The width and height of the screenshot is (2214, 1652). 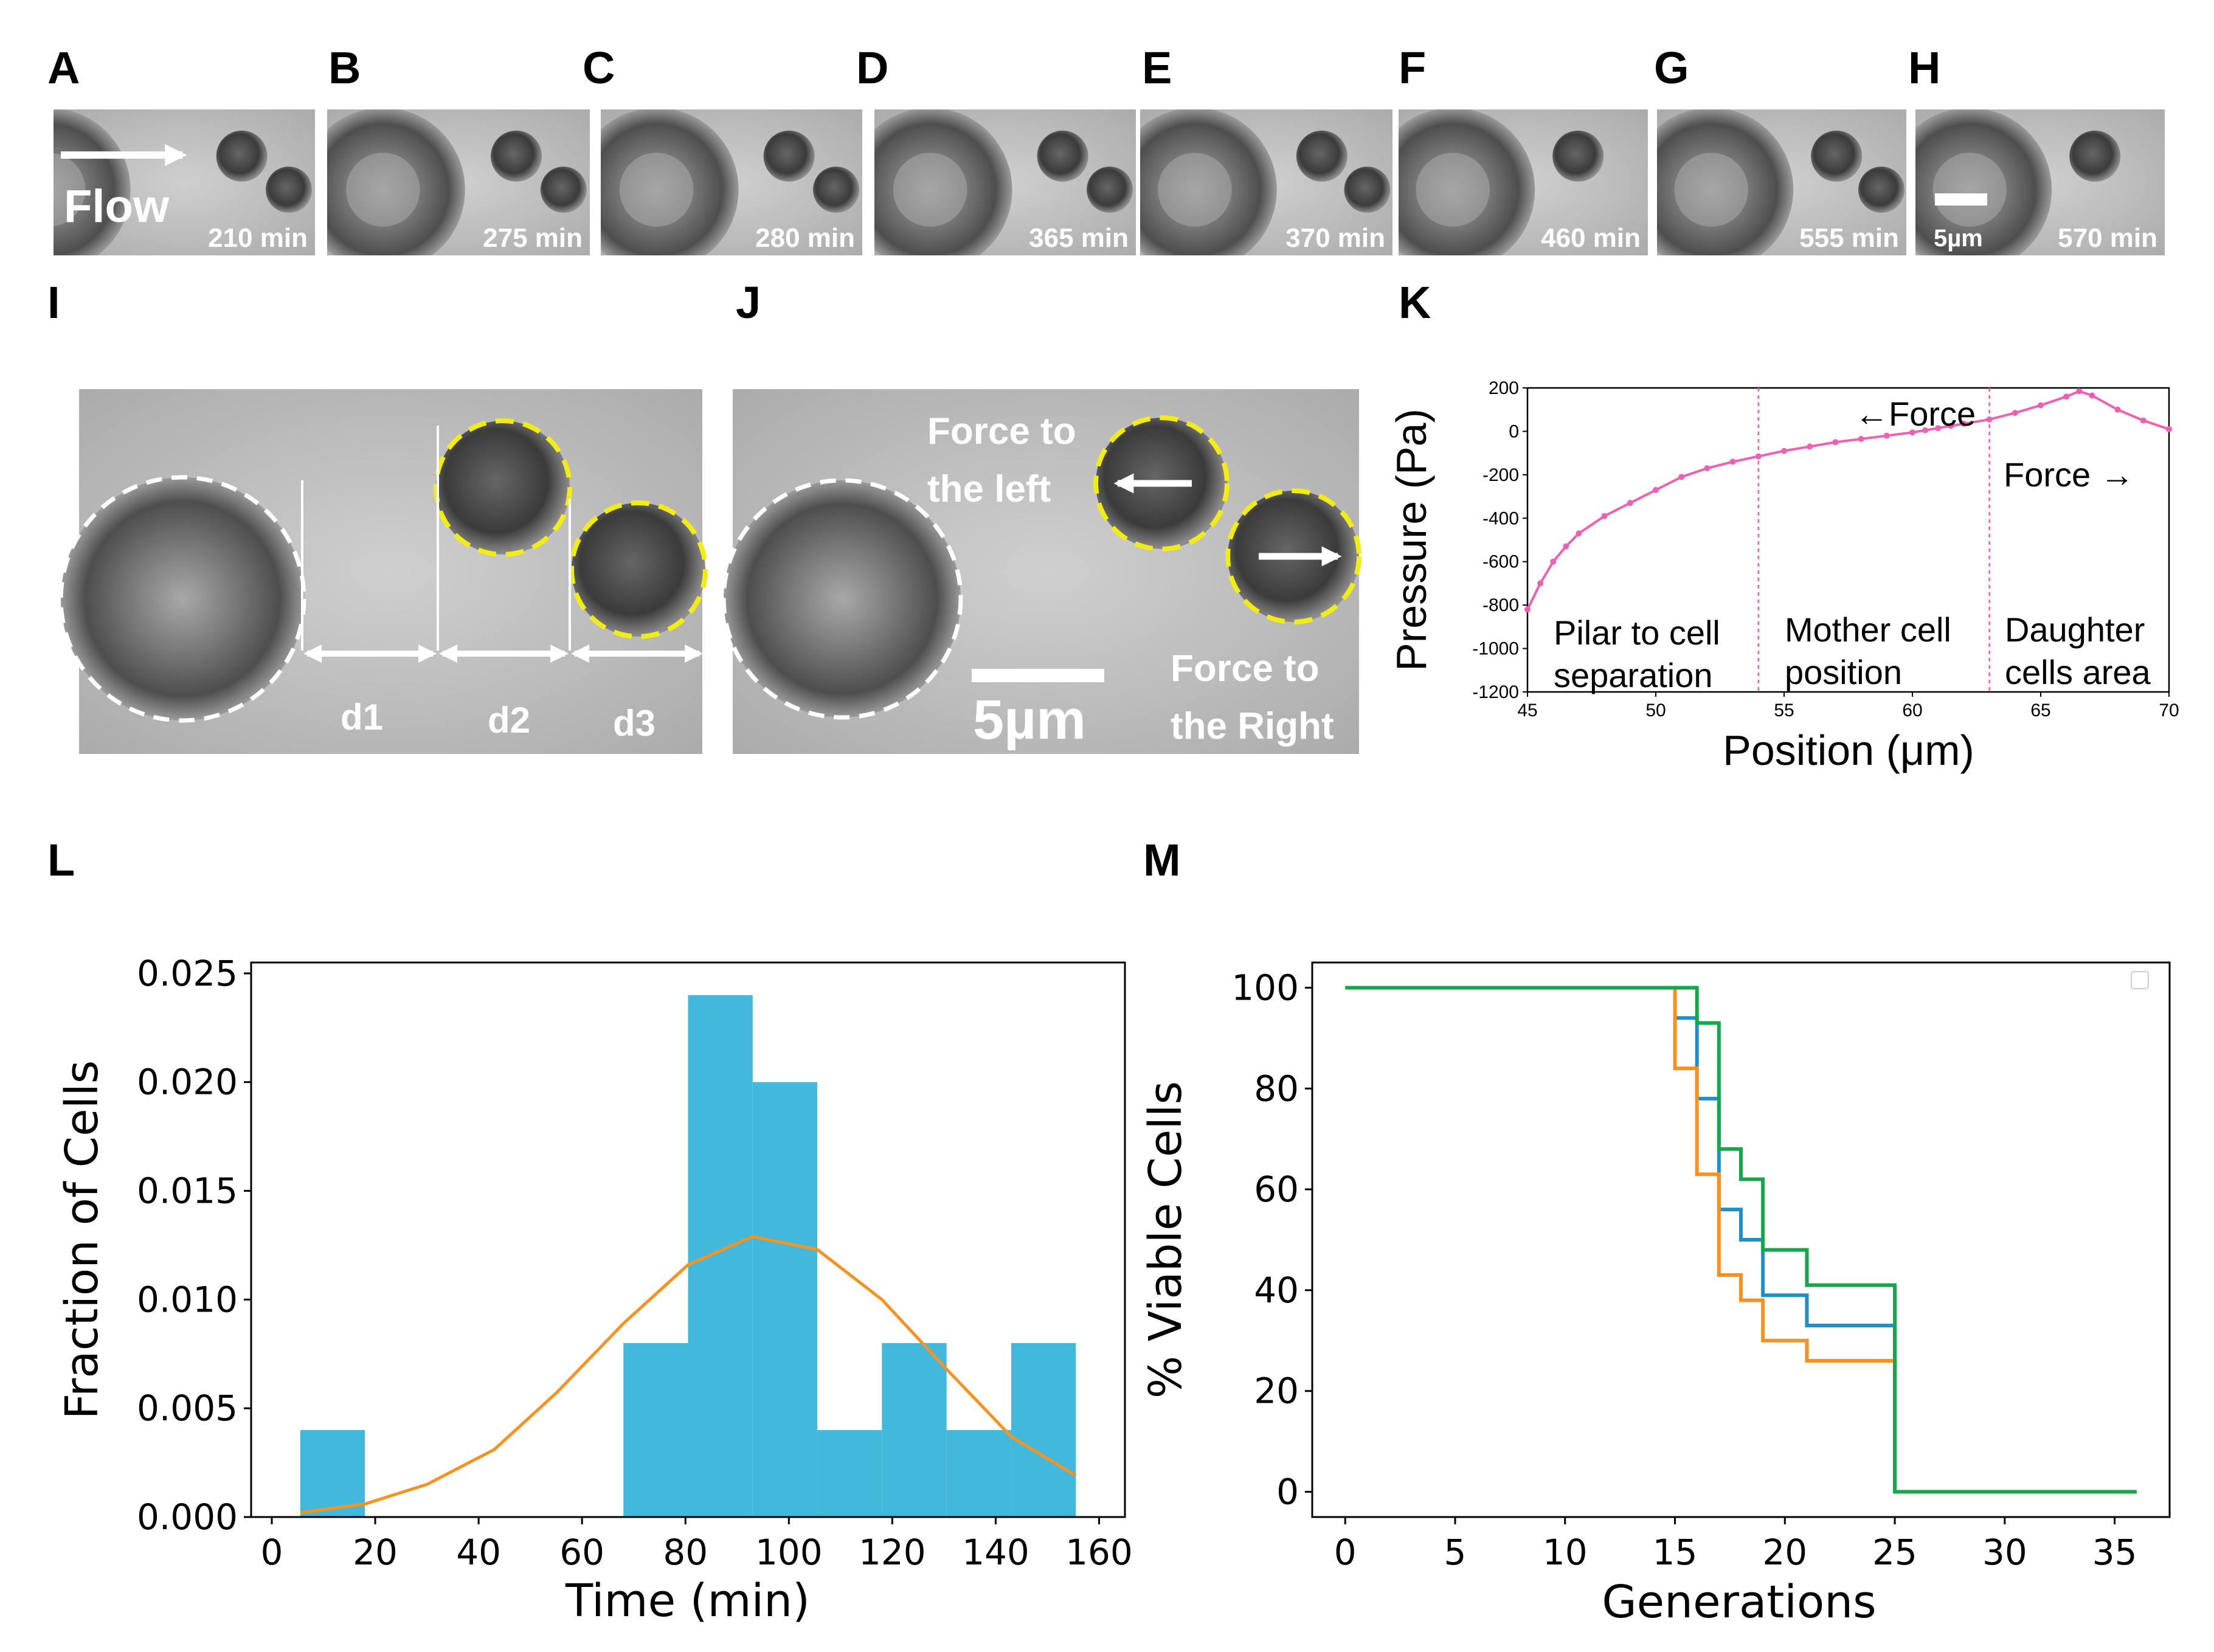 I want to click on mother-cell-outline-j, so click(x=842, y=599).